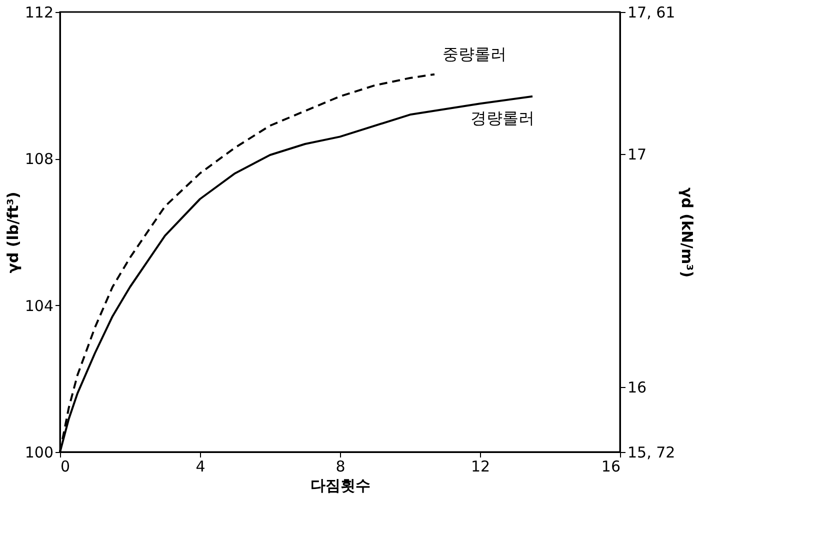  Describe the element at coordinates (201, 467) in the screenshot. I see `x-tick-label: 4` at that location.